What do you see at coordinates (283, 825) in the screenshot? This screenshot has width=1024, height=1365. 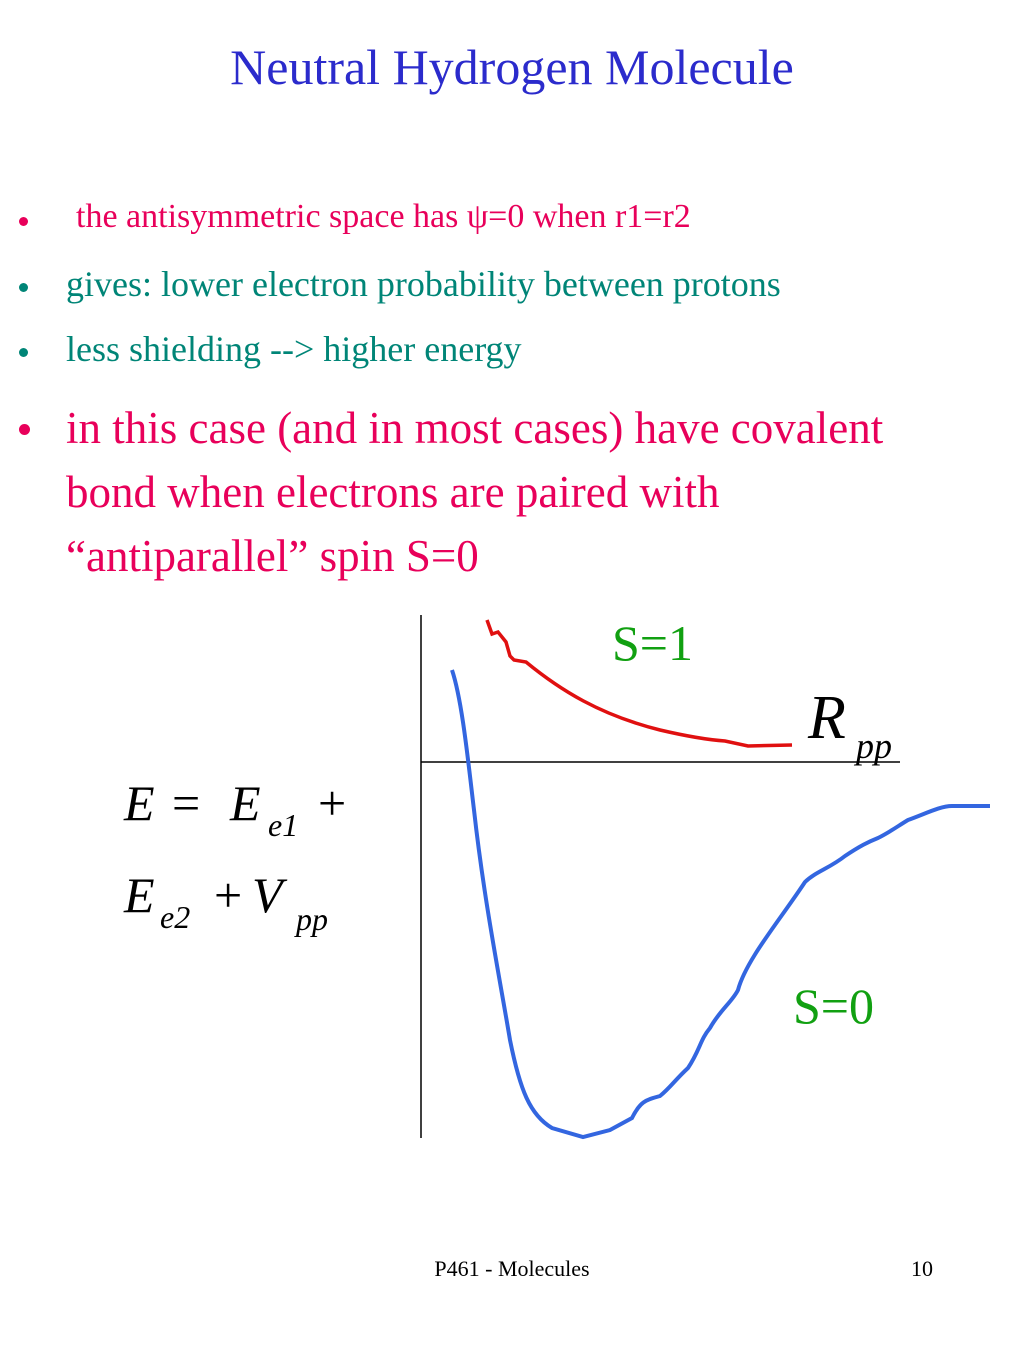 I see `eq-sub: e1` at bounding box center [283, 825].